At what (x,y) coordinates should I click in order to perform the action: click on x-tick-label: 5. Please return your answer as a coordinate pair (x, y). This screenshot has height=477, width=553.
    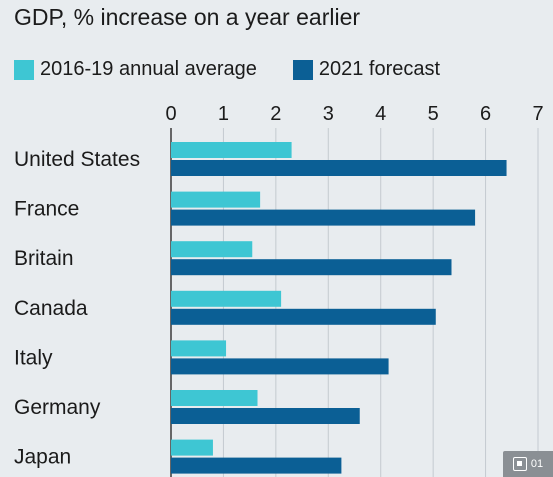
    Looking at the image, I should click on (433, 114).